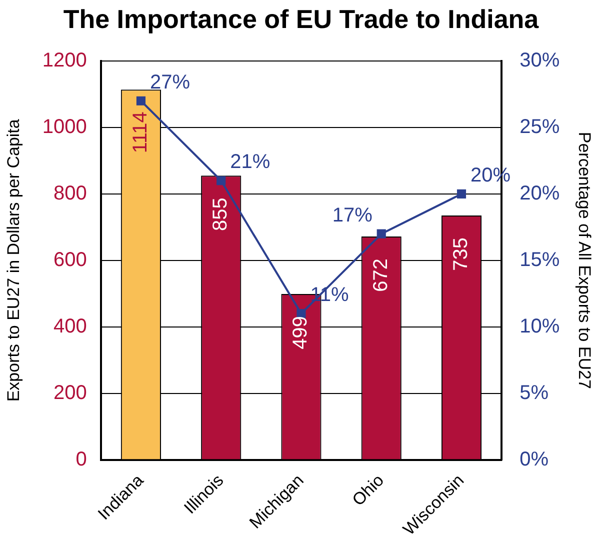 Image resolution: width=602 pixels, height=548 pixels. I want to click on y-tick-label: 0, so click(81, 459).